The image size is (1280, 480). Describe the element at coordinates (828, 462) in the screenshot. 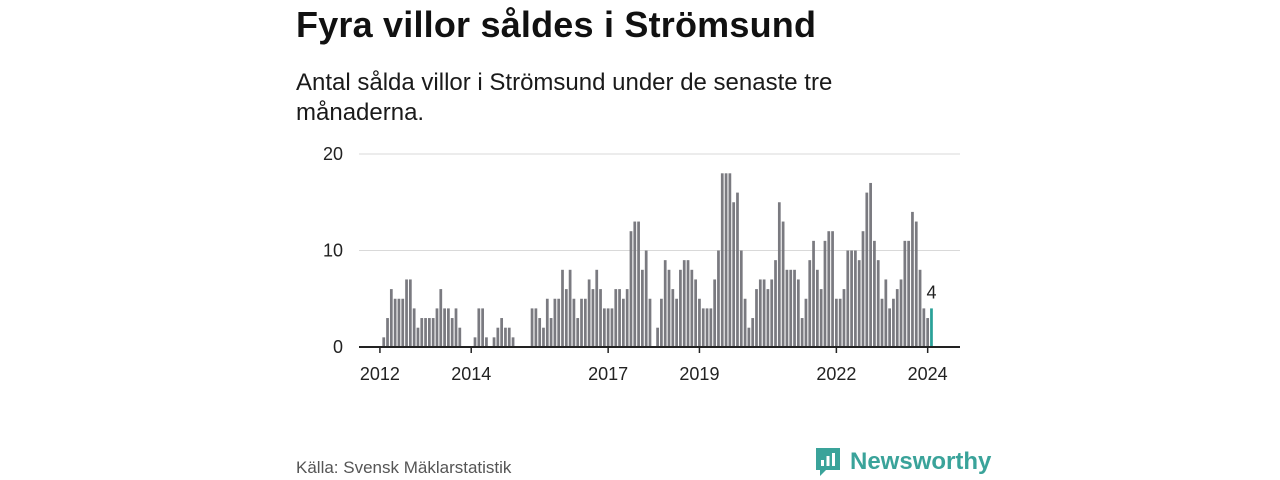

I see `bar-chart-speech-bubble-icon` at that location.